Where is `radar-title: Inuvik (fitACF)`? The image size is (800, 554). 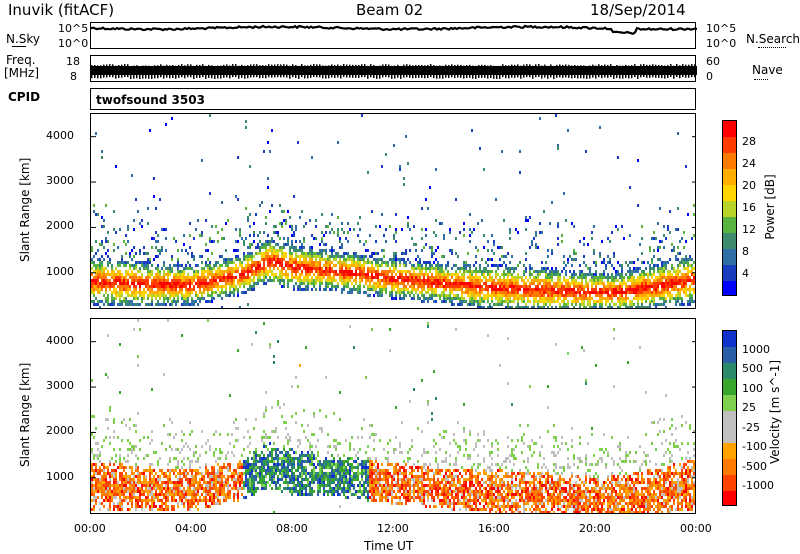
radar-title: Inuvik (fitACF) is located at coordinates (61, 10).